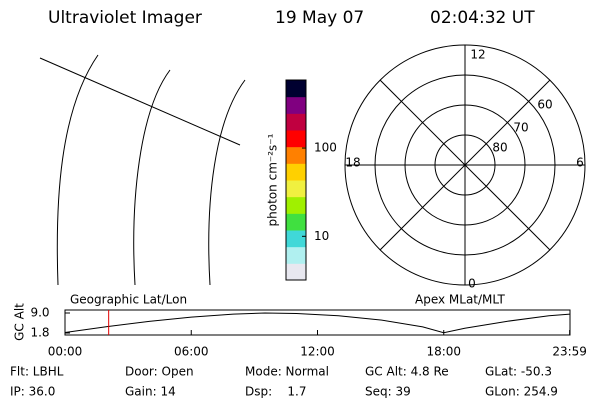 This screenshot has height=400, width=600. What do you see at coordinates (499, 148) in the screenshot?
I see `ring-label: 80` at bounding box center [499, 148].